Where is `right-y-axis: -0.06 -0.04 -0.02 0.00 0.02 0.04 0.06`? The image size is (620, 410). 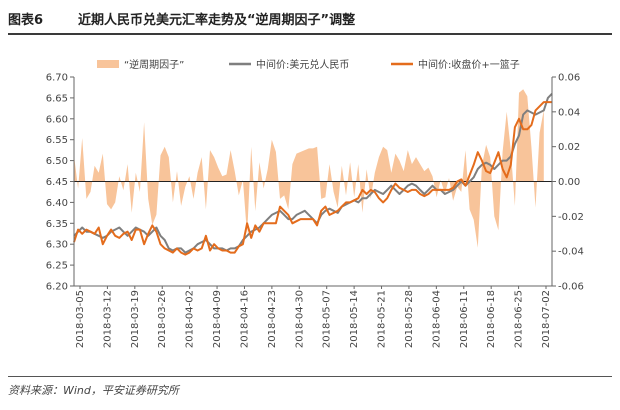 right-y-axis: -0.06 -0.04 -0.02 0.00 0.02 0.04 0.06 is located at coordinates (567, 183).